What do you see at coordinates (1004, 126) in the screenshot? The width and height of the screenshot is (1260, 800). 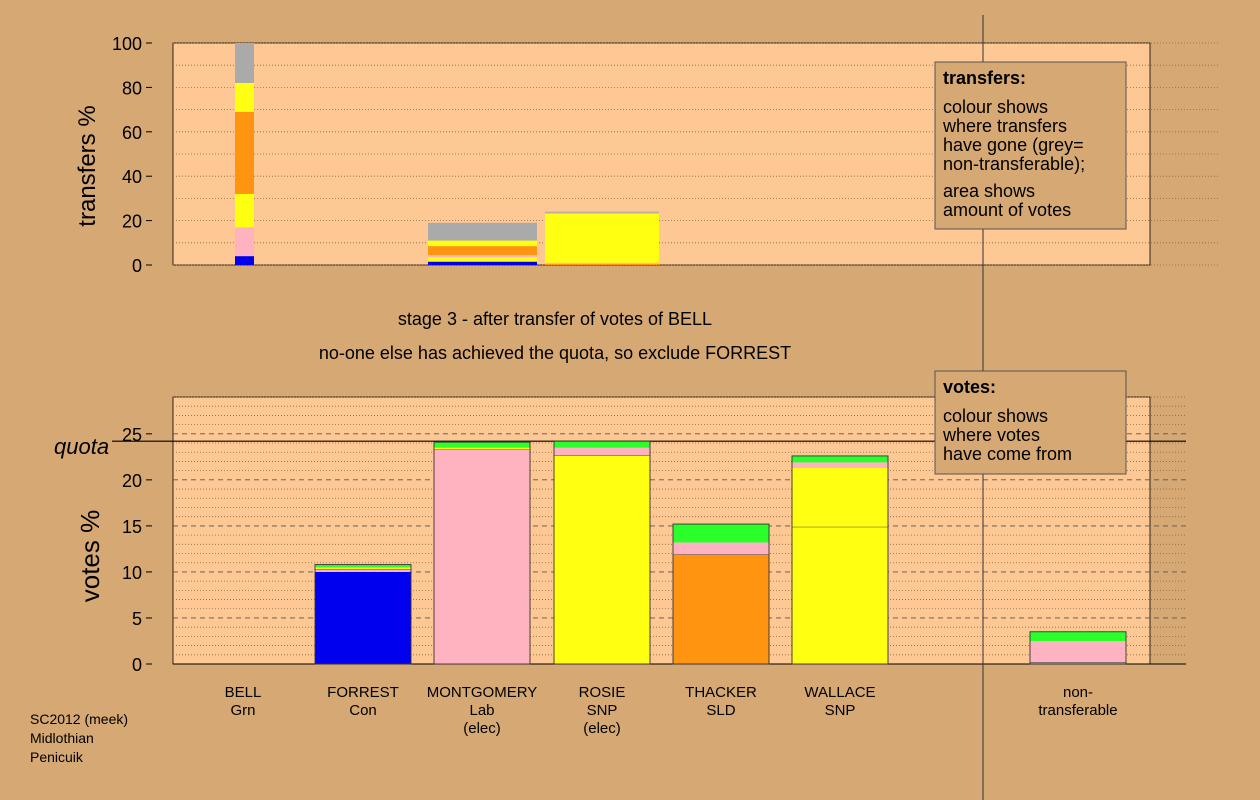 I see `transfers-legend-line-2: where transfers` at bounding box center [1004, 126].